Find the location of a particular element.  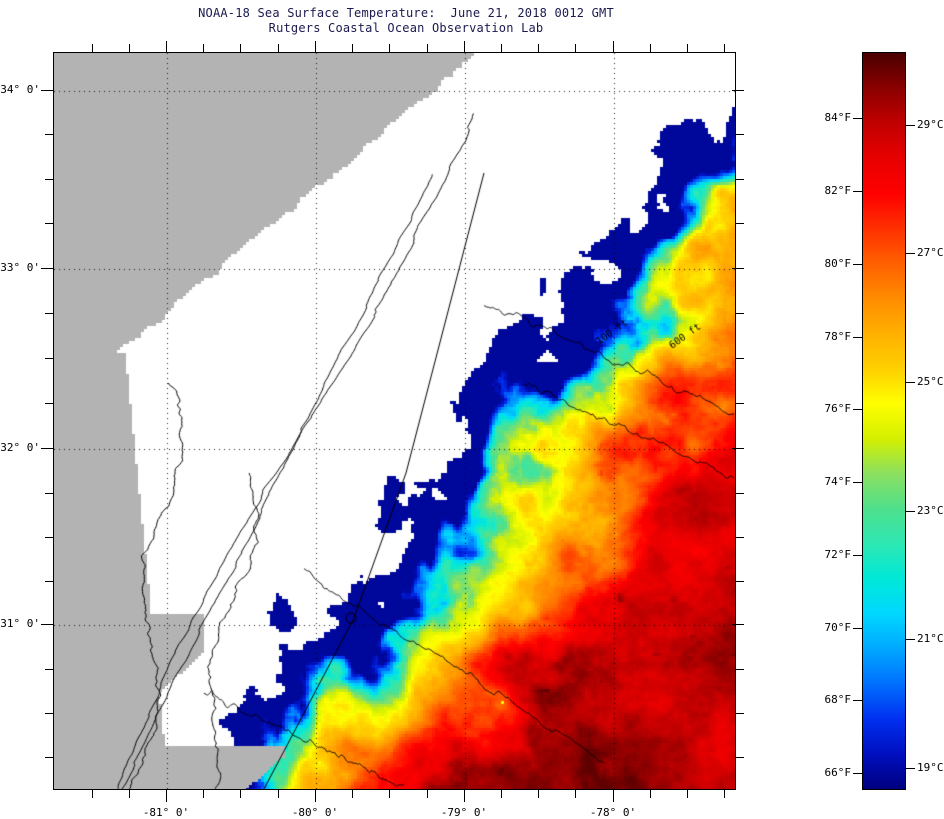

colorbar-label-celsius: 23°C is located at coordinates (930, 510).